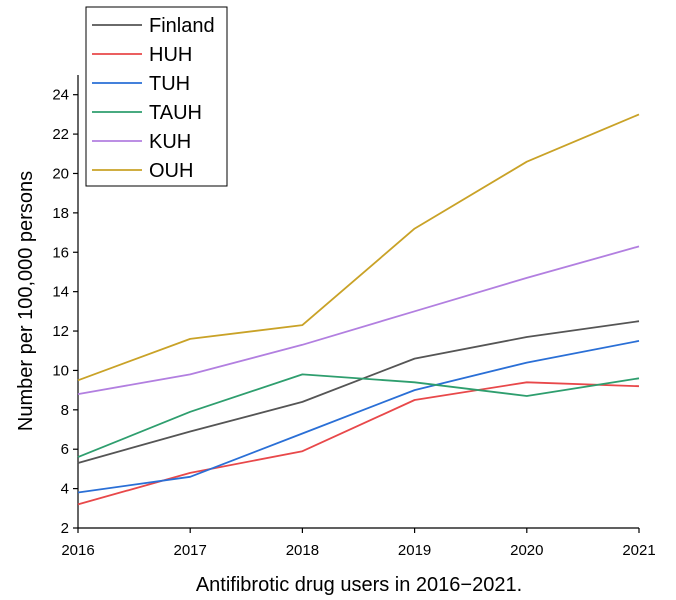  Describe the element at coordinates (182, 26) in the screenshot. I see `legend-label-finland: Finland` at that location.